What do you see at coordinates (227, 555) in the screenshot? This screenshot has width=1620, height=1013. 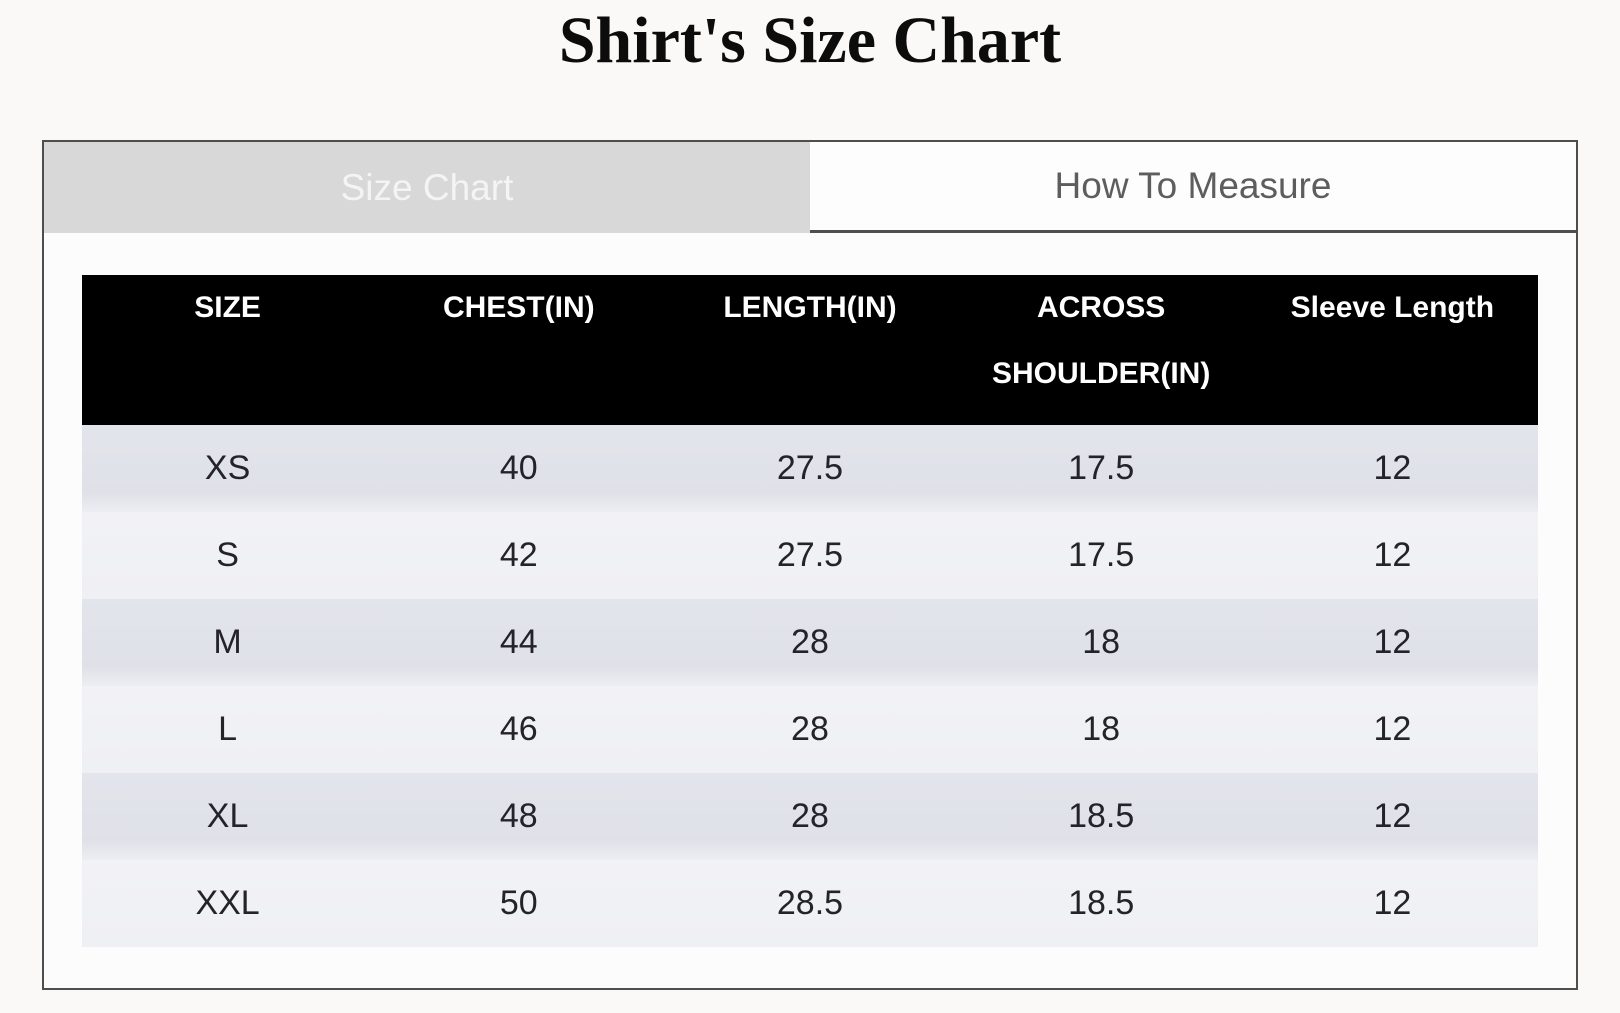 I see `table-cell: S` at bounding box center [227, 555].